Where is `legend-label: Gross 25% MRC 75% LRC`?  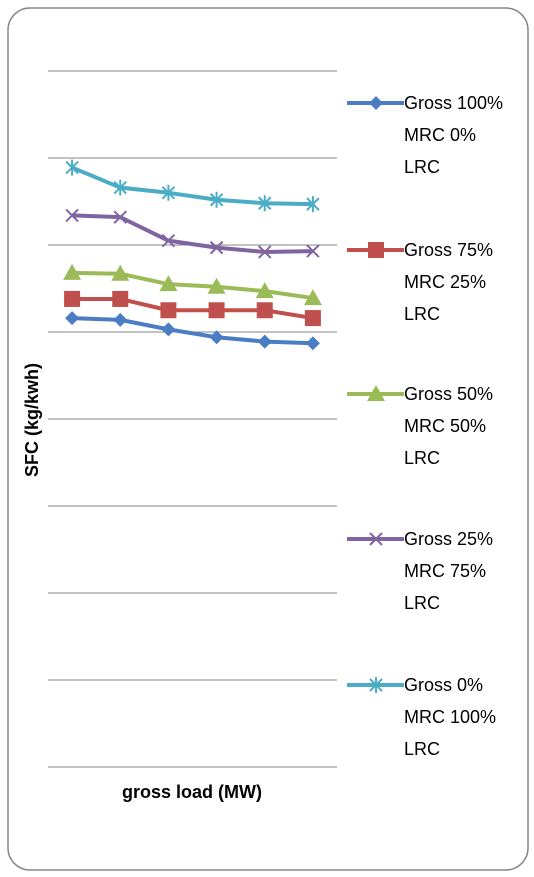 legend-label: Gross 25% MRC 75% LRC is located at coordinates (449, 571).